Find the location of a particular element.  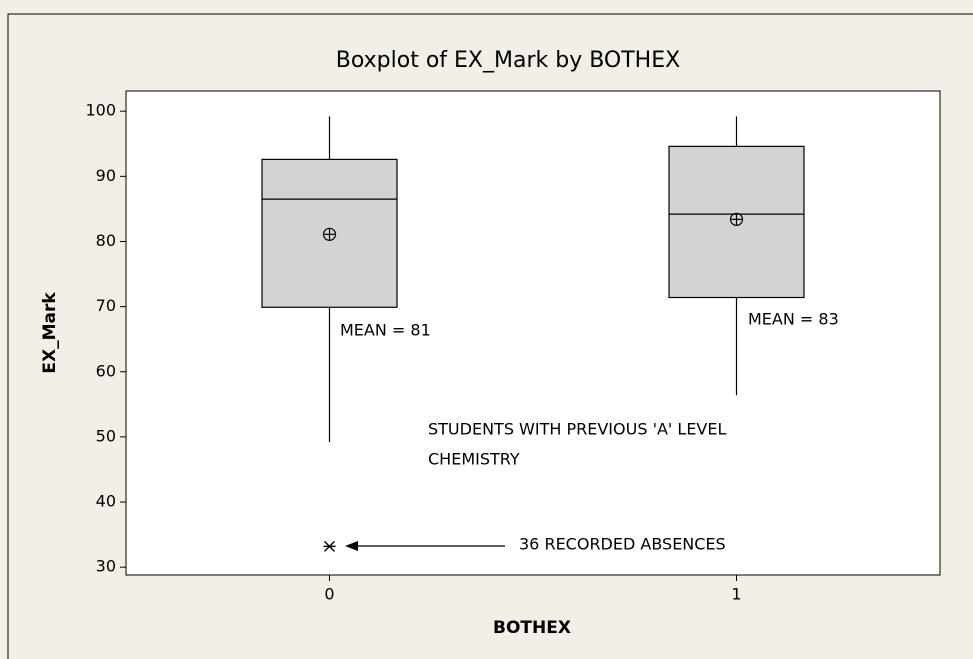

annotation: MEAN = 83 is located at coordinates (793, 319).